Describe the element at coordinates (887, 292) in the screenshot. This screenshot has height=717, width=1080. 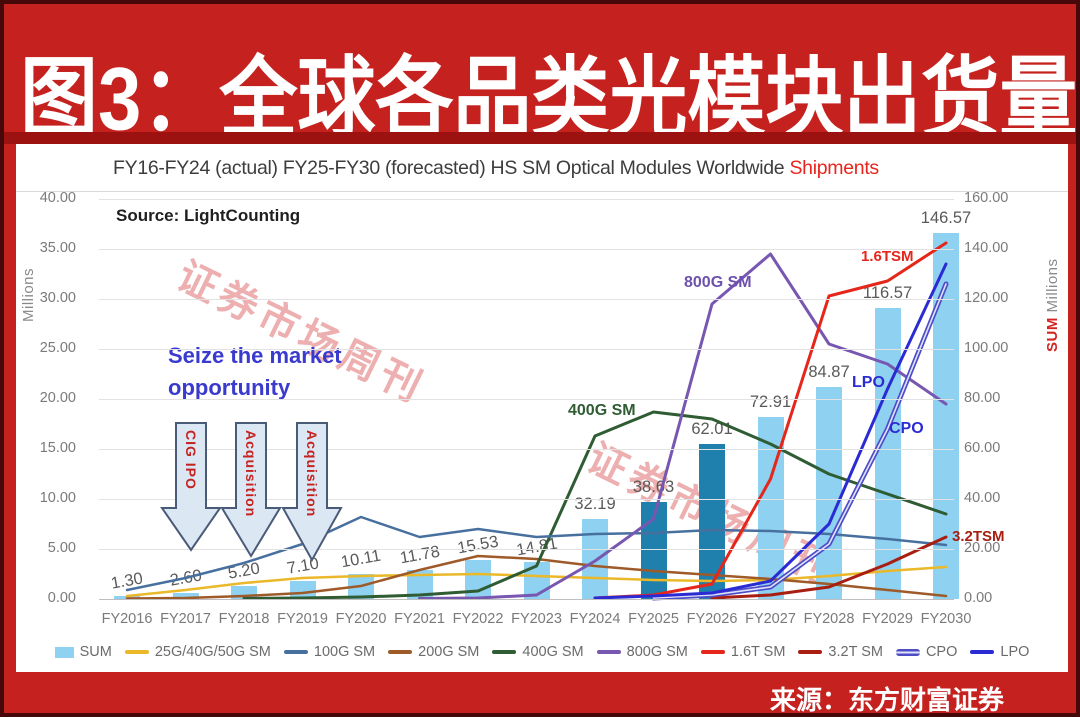
I see `sum-value-label: 116.57` at that location.